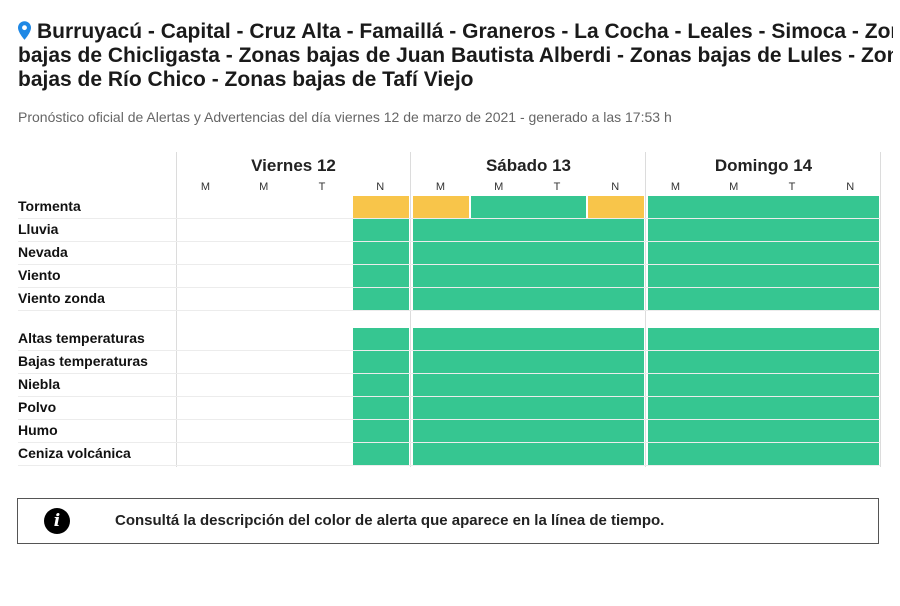  Describe the element at coordinates (83, 361) in the screenshot. I see `alert-row-label: Bajas temperaturas` at that location.